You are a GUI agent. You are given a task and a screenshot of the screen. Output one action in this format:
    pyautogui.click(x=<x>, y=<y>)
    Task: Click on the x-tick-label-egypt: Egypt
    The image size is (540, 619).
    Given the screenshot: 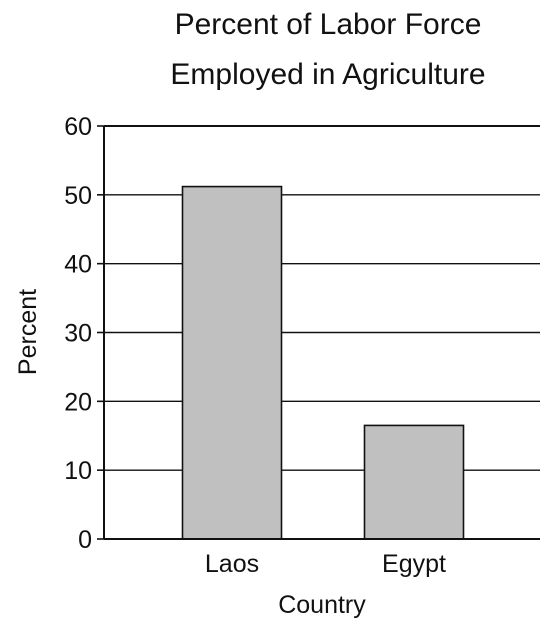 What is the action you would take?
    pyautogui.click(x=414, y=564)
    